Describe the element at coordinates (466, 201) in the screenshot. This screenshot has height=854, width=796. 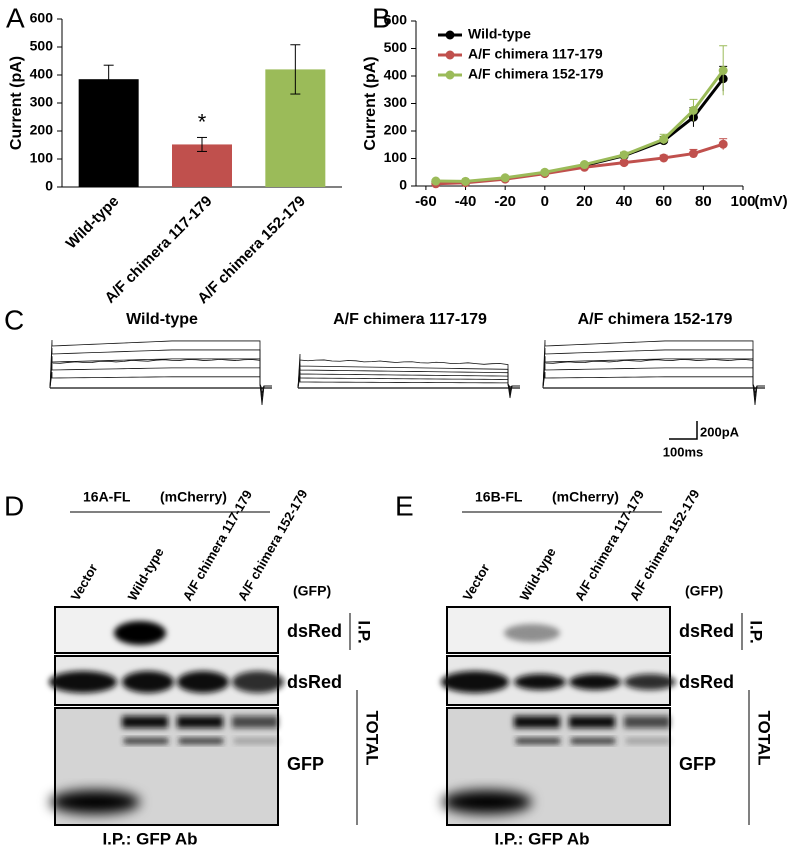
I see `x-tick-label: -40` at that location.